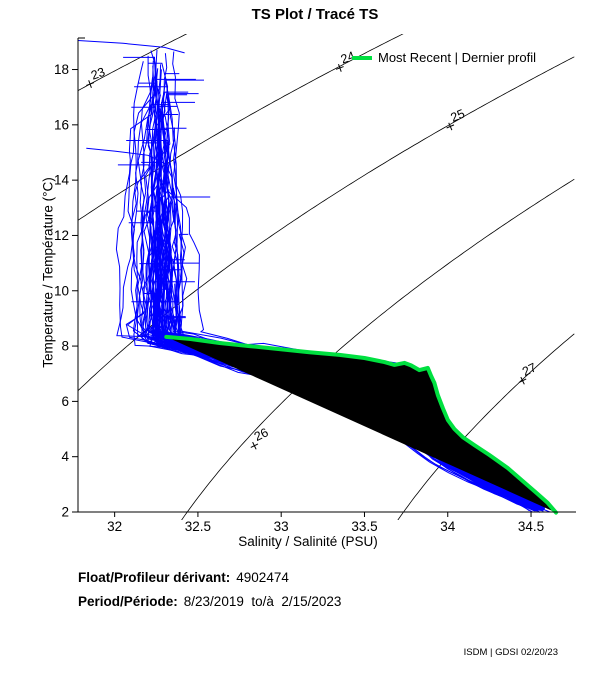 This screenshot has width=611, height=675. What do you see at coordinates (458, 116) in the screenshot?
I see `svg-text: 25` at bounding box center [458, 116].